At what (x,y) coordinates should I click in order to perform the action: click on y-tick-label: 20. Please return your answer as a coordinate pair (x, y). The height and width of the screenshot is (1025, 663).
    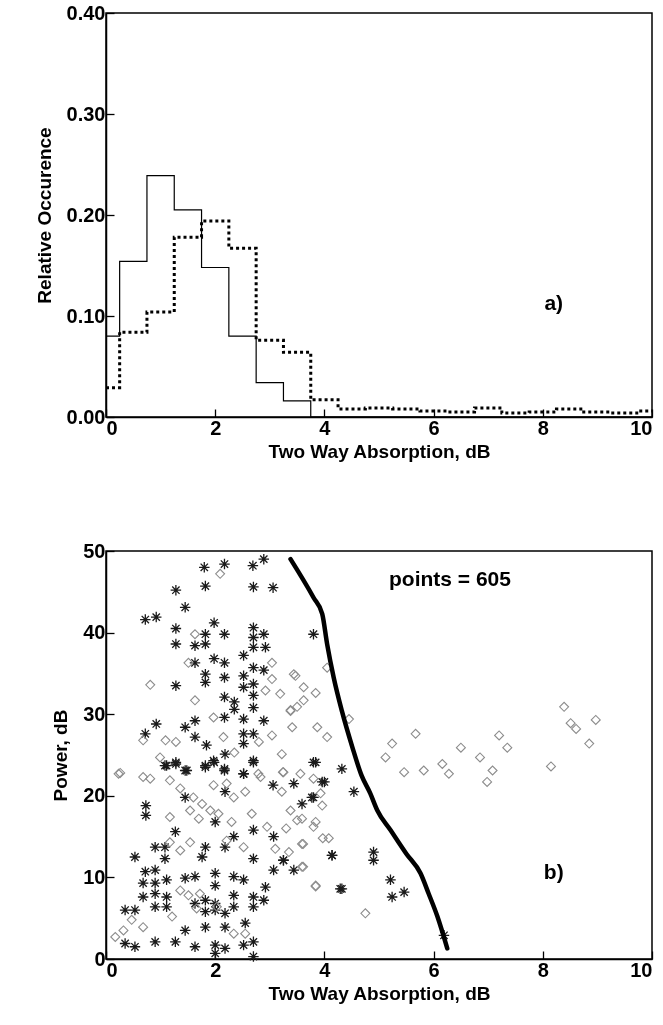
    Looking at the image, I should click on (94, 795).